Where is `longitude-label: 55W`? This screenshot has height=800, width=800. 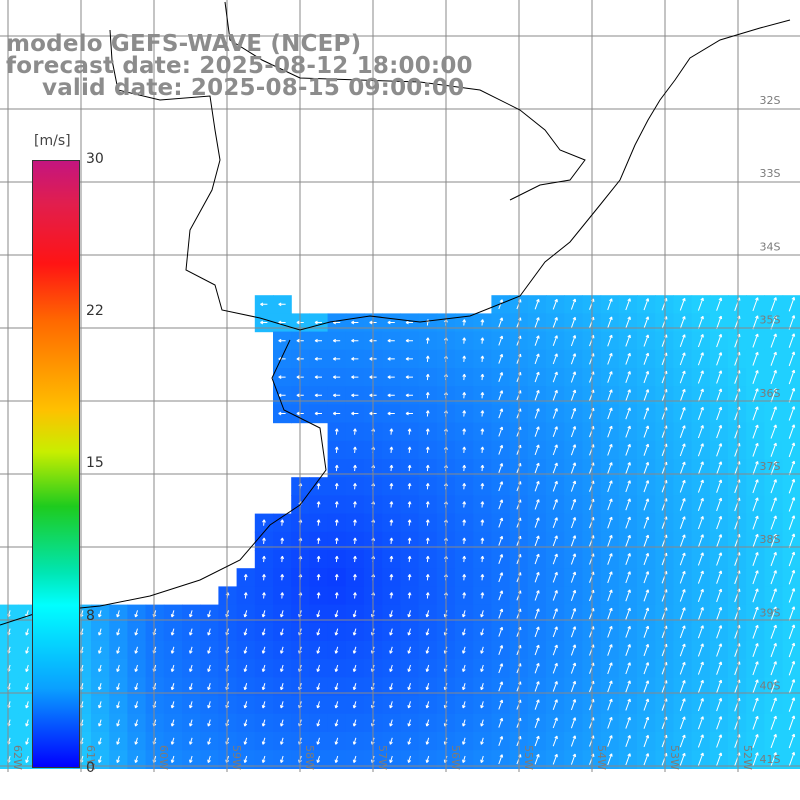 longitude-label: 55W is located at coordinates (528, 757).